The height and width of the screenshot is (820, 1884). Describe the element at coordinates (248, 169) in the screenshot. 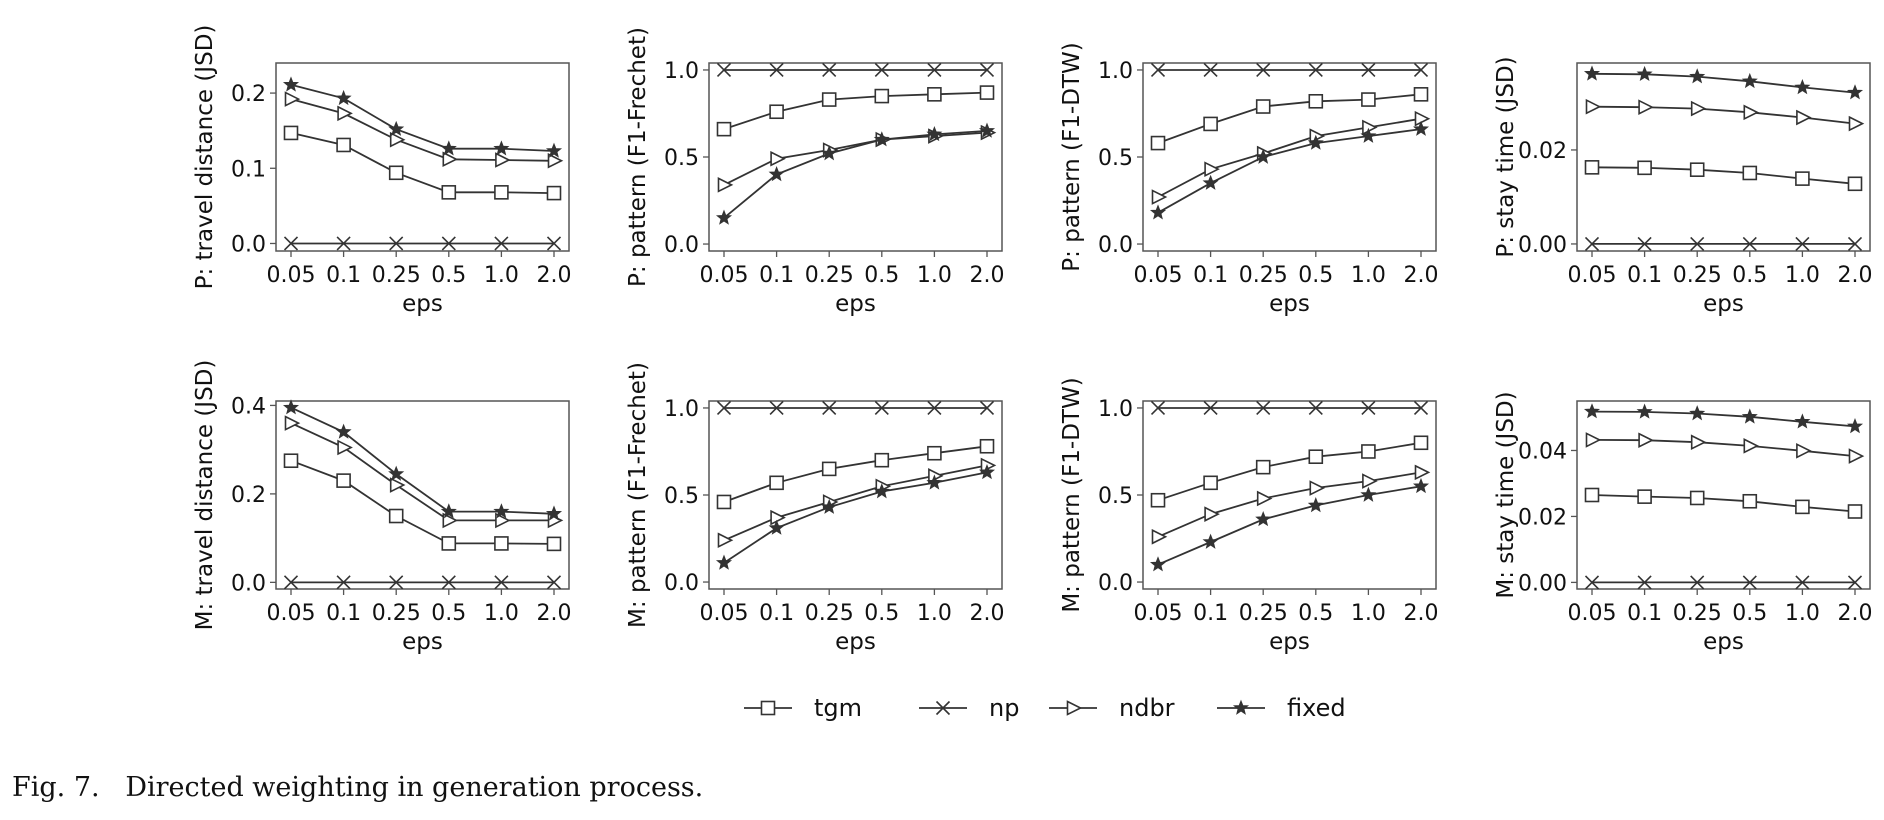

I see `y-tick-label: 0.1` at that location.